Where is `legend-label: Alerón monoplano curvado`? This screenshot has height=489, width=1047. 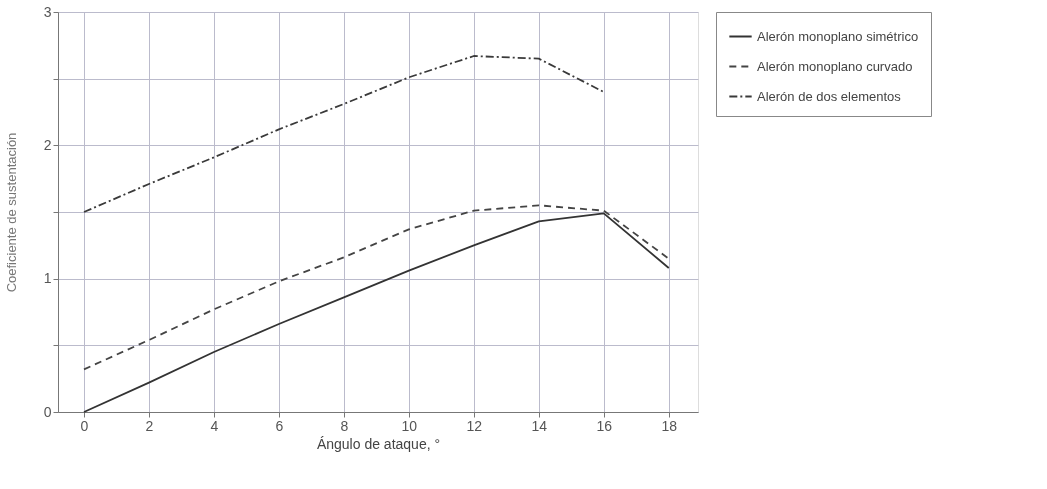
legend-label: Alerón monoplano curvado is located at coordinates (835, 66).